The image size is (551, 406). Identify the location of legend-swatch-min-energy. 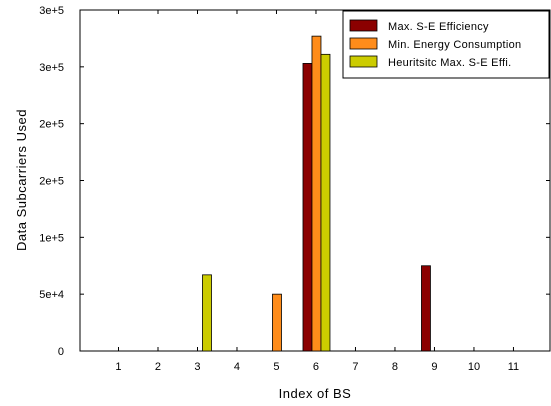
(363, 43).